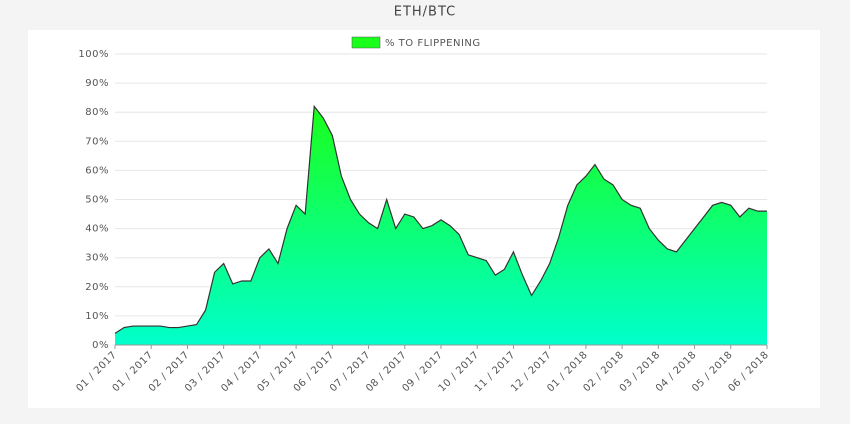 This screenshot has width=850, height=424. I want to click on legend-swatch, so click(366, 42).